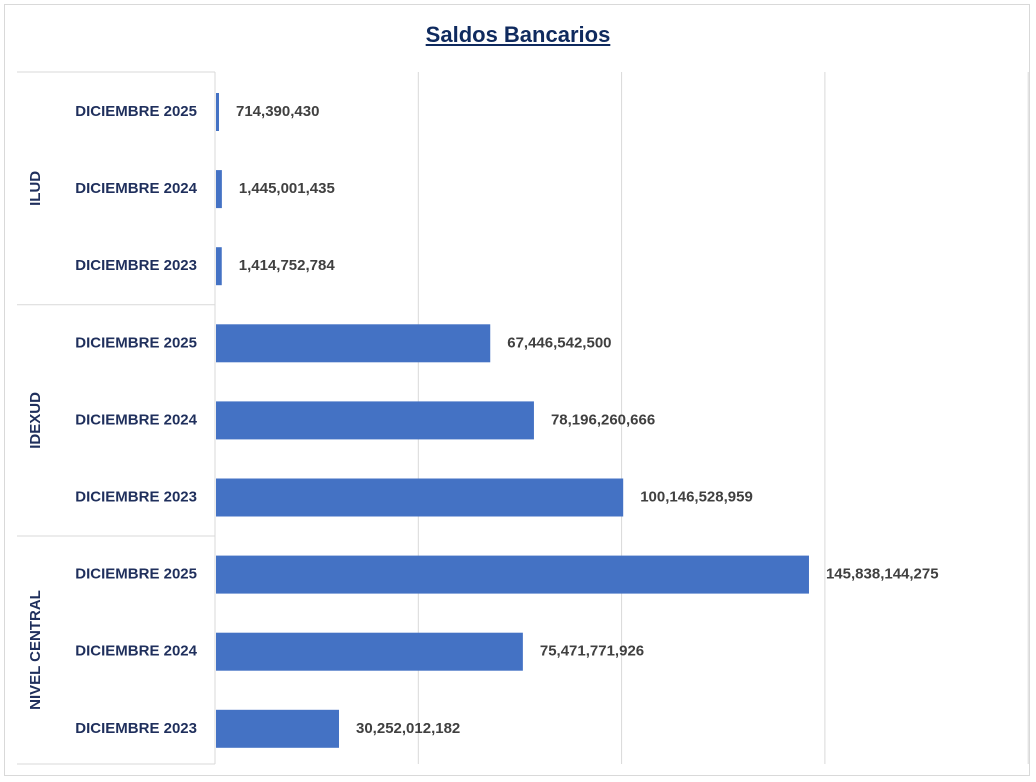  Describe the element at coordinates (35, 188) in the screenshot. I see `group-label: ILUD` at that location.